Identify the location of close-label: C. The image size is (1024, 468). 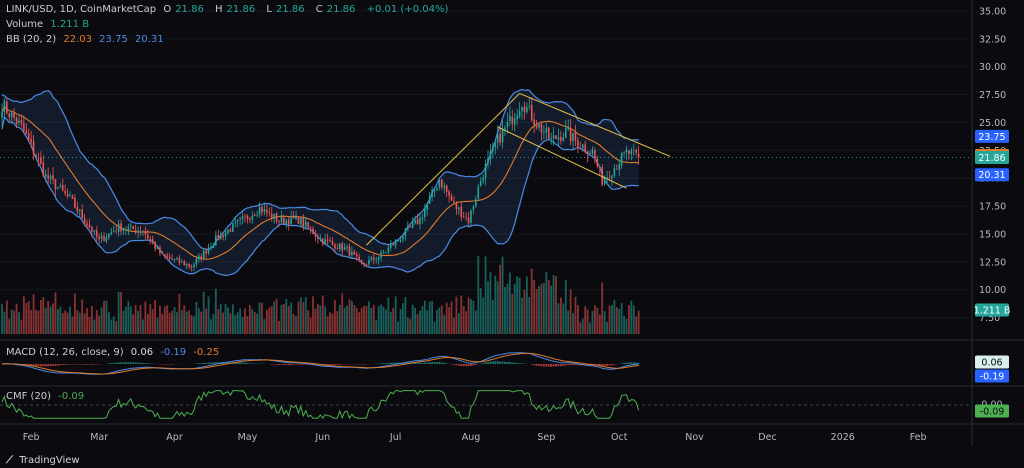
(319, 9).